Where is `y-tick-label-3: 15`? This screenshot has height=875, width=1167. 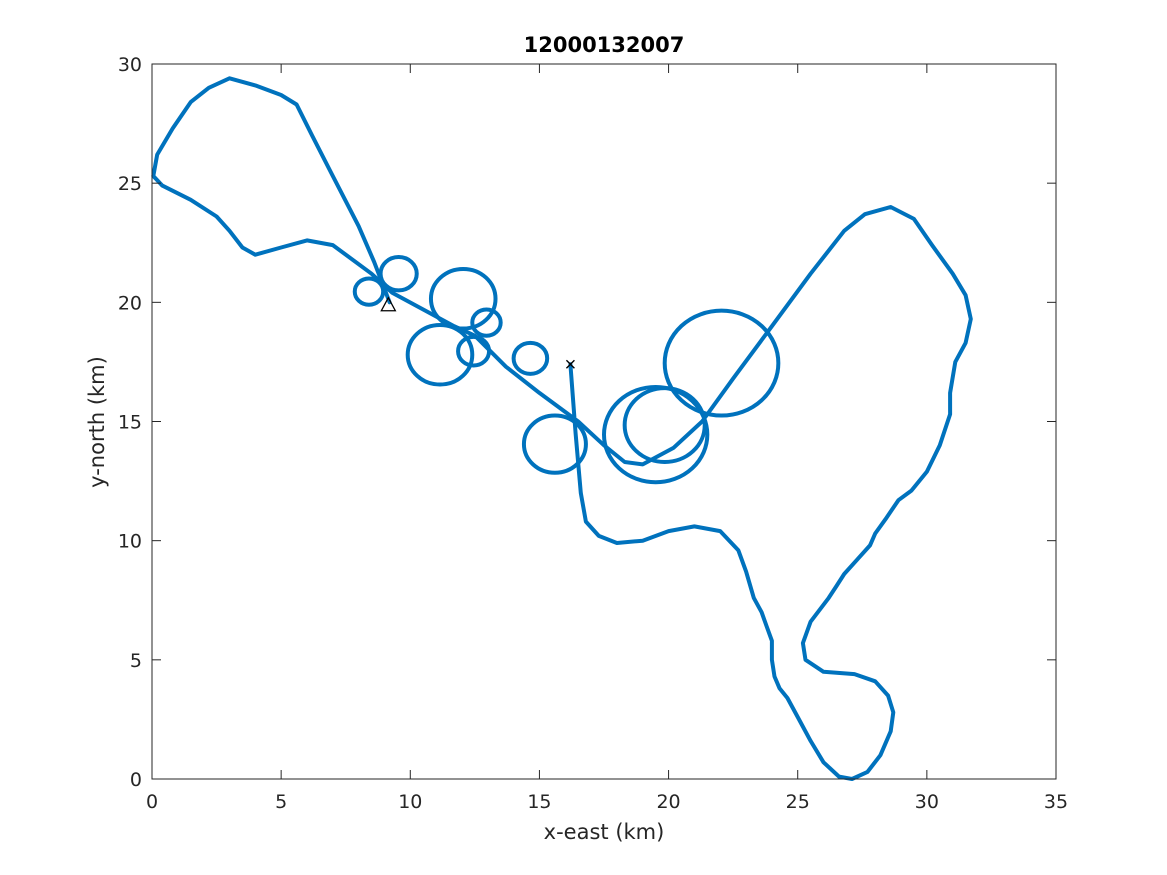
y-tick-label-3: 15 is located at coordinates (130, 423).